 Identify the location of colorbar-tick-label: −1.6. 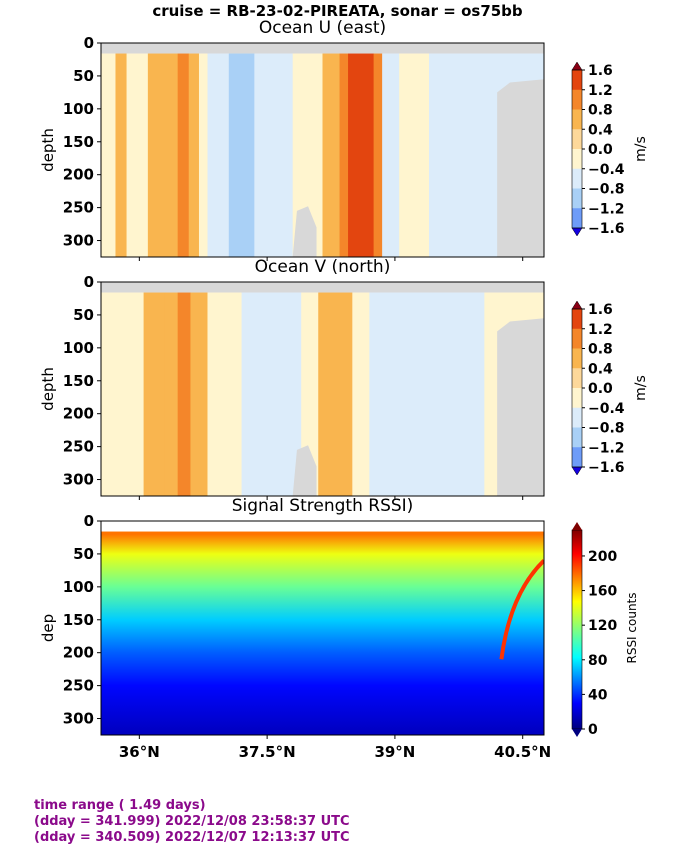
(606, 468).